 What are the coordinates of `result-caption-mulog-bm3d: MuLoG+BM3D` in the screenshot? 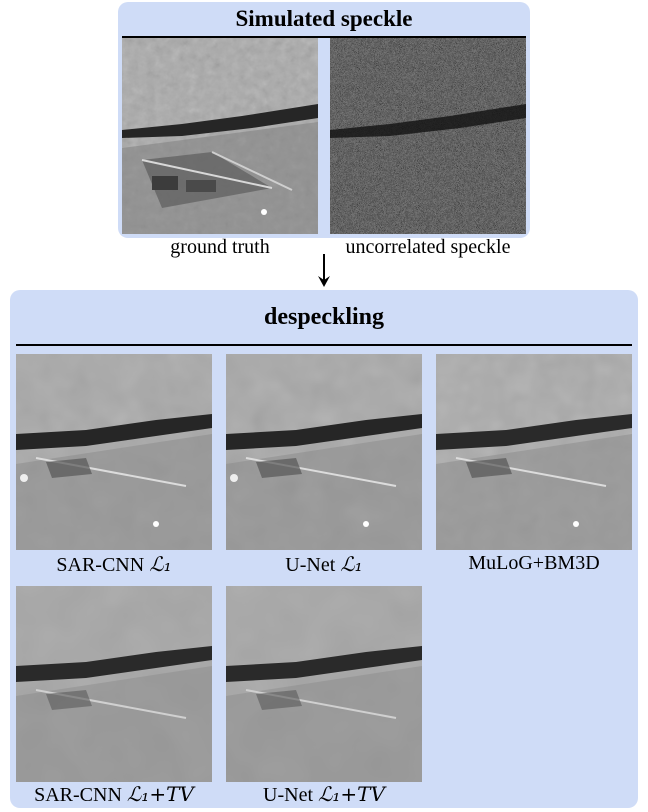 It's located at (534, 563).